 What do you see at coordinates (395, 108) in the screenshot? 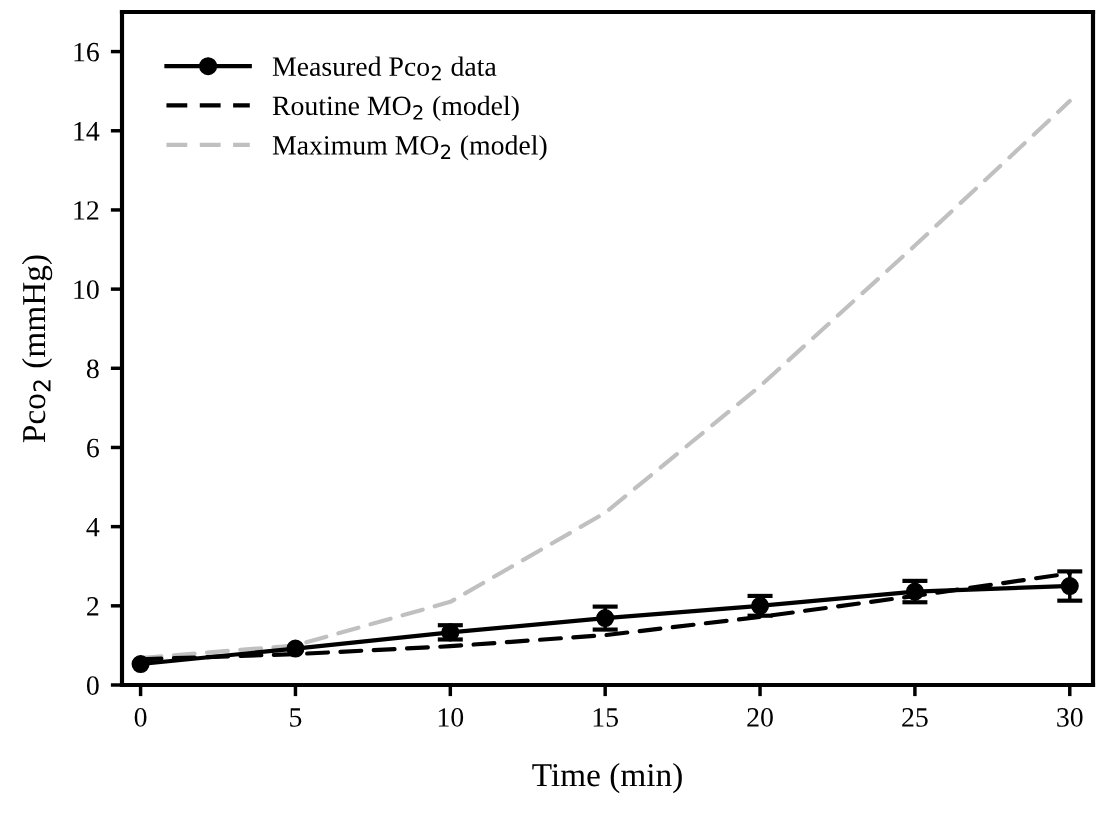
I see `legend-label: Routine MO$_{2}$ (model)` at bounding box center [395, 108].